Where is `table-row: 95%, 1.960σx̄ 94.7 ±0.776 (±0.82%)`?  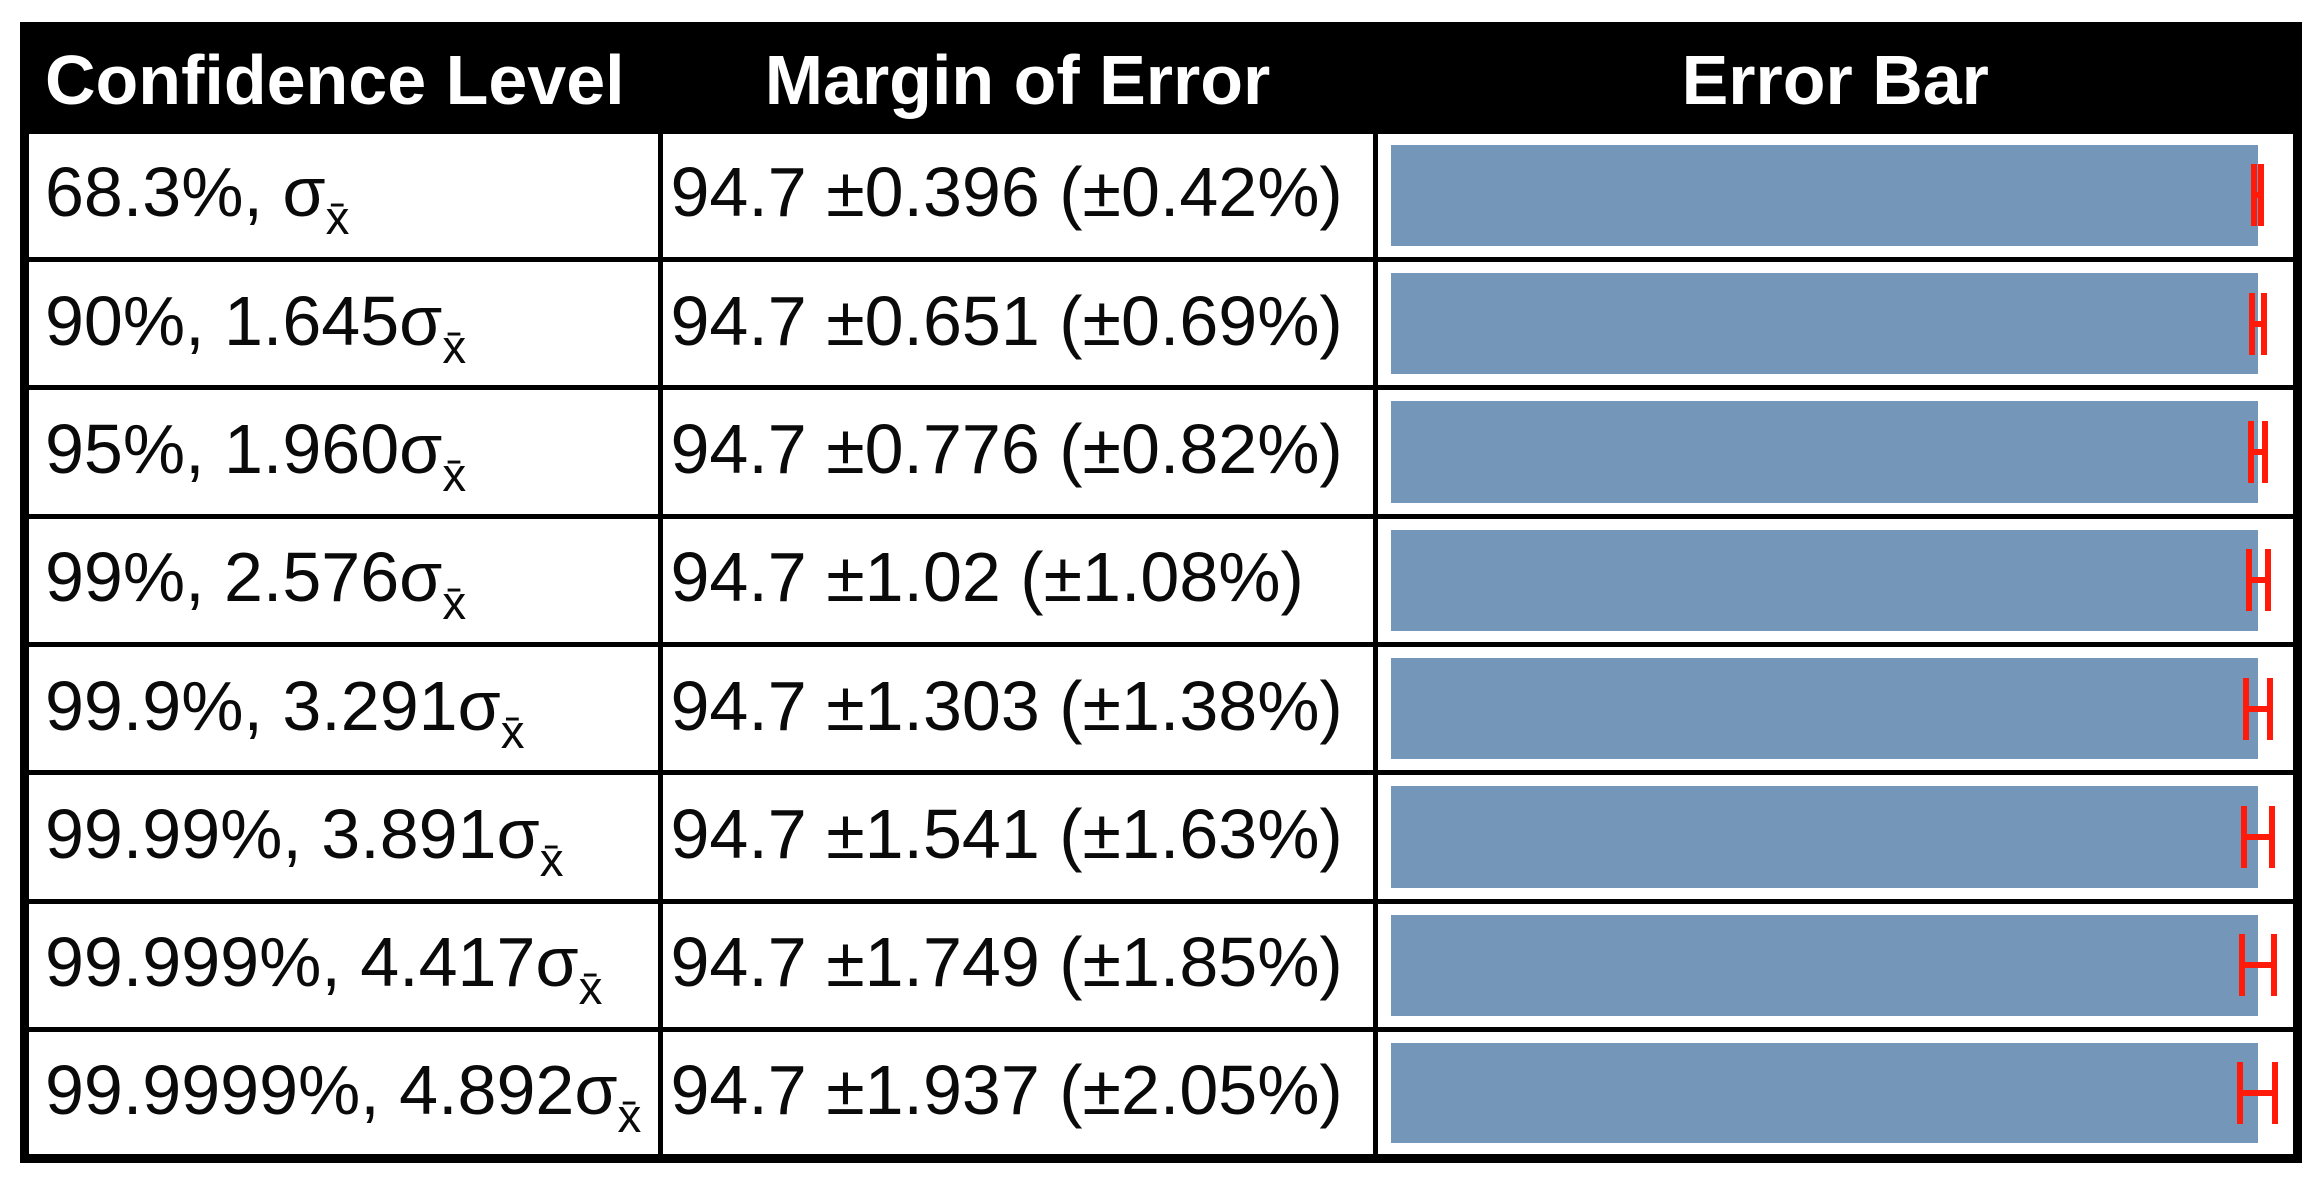 table-row: 95%, 1.960σx̄ 94.7 ±0.776 (±0.82%) is located at coordinates (1161, 452).